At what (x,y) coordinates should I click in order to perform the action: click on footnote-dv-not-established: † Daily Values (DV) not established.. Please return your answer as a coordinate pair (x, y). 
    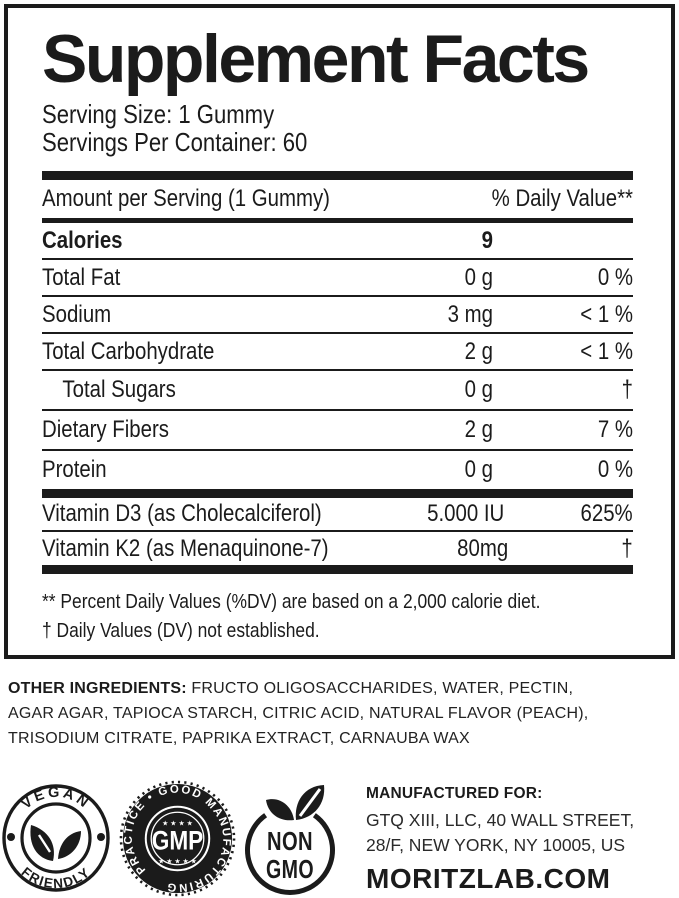
    Looking at the image, I should click on (181, 630).